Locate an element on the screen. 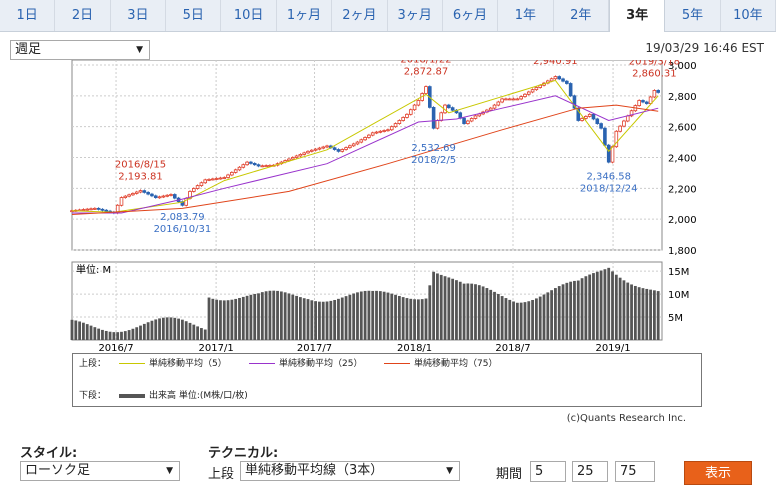 The image size is (776, 492). legend-sma25: 単純移動平均（25） is located at coordinates (305, 364).